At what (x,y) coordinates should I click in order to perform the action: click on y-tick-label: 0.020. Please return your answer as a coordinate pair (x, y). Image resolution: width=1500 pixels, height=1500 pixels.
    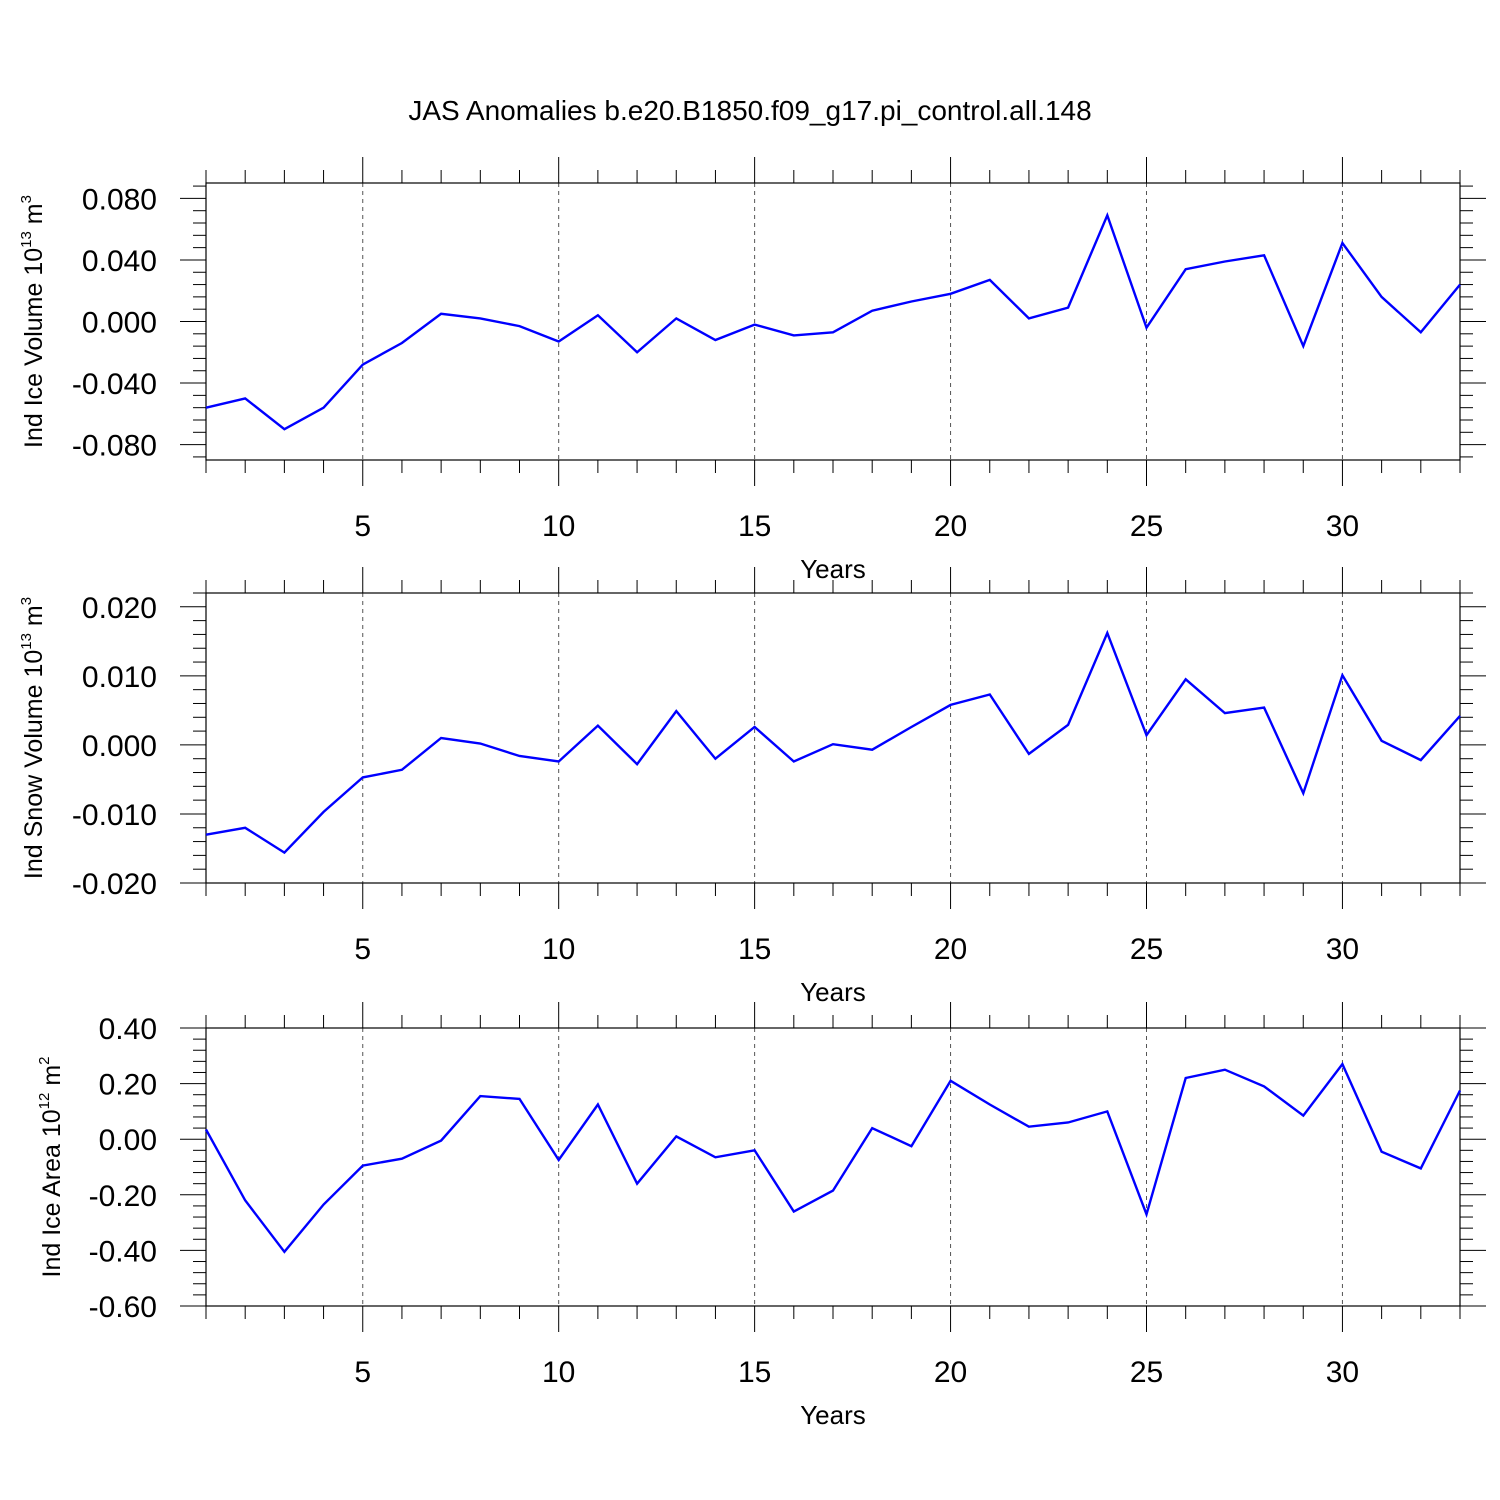
    Looking at the image, I should click on (119, 608).